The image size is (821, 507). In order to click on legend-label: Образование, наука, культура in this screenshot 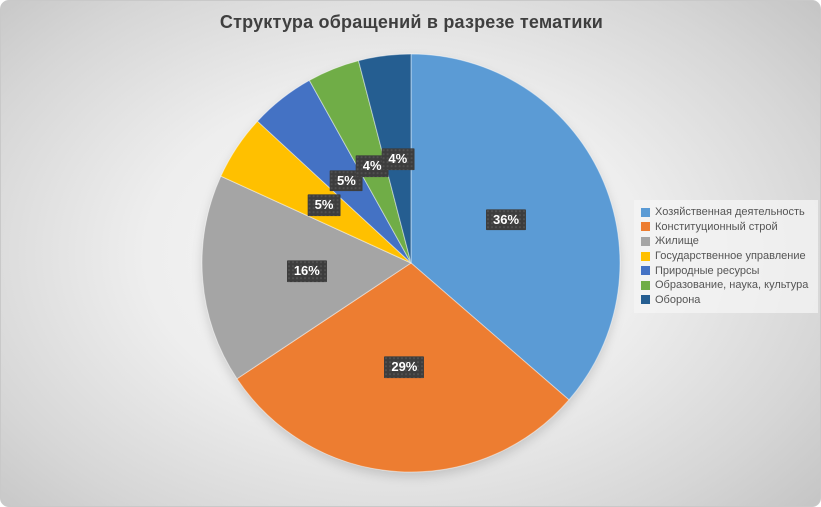, I will do `click(732, 285)`.